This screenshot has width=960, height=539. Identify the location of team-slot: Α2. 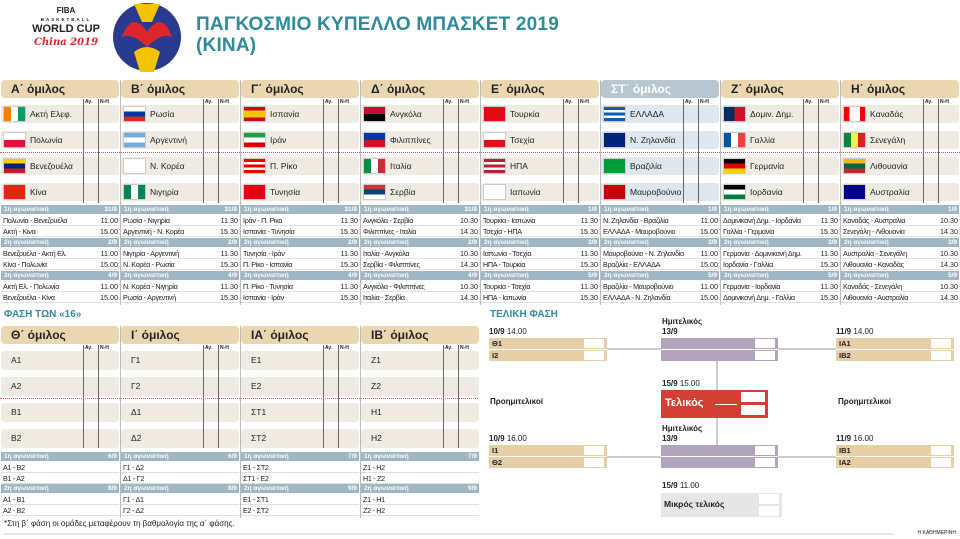
(16, 386).